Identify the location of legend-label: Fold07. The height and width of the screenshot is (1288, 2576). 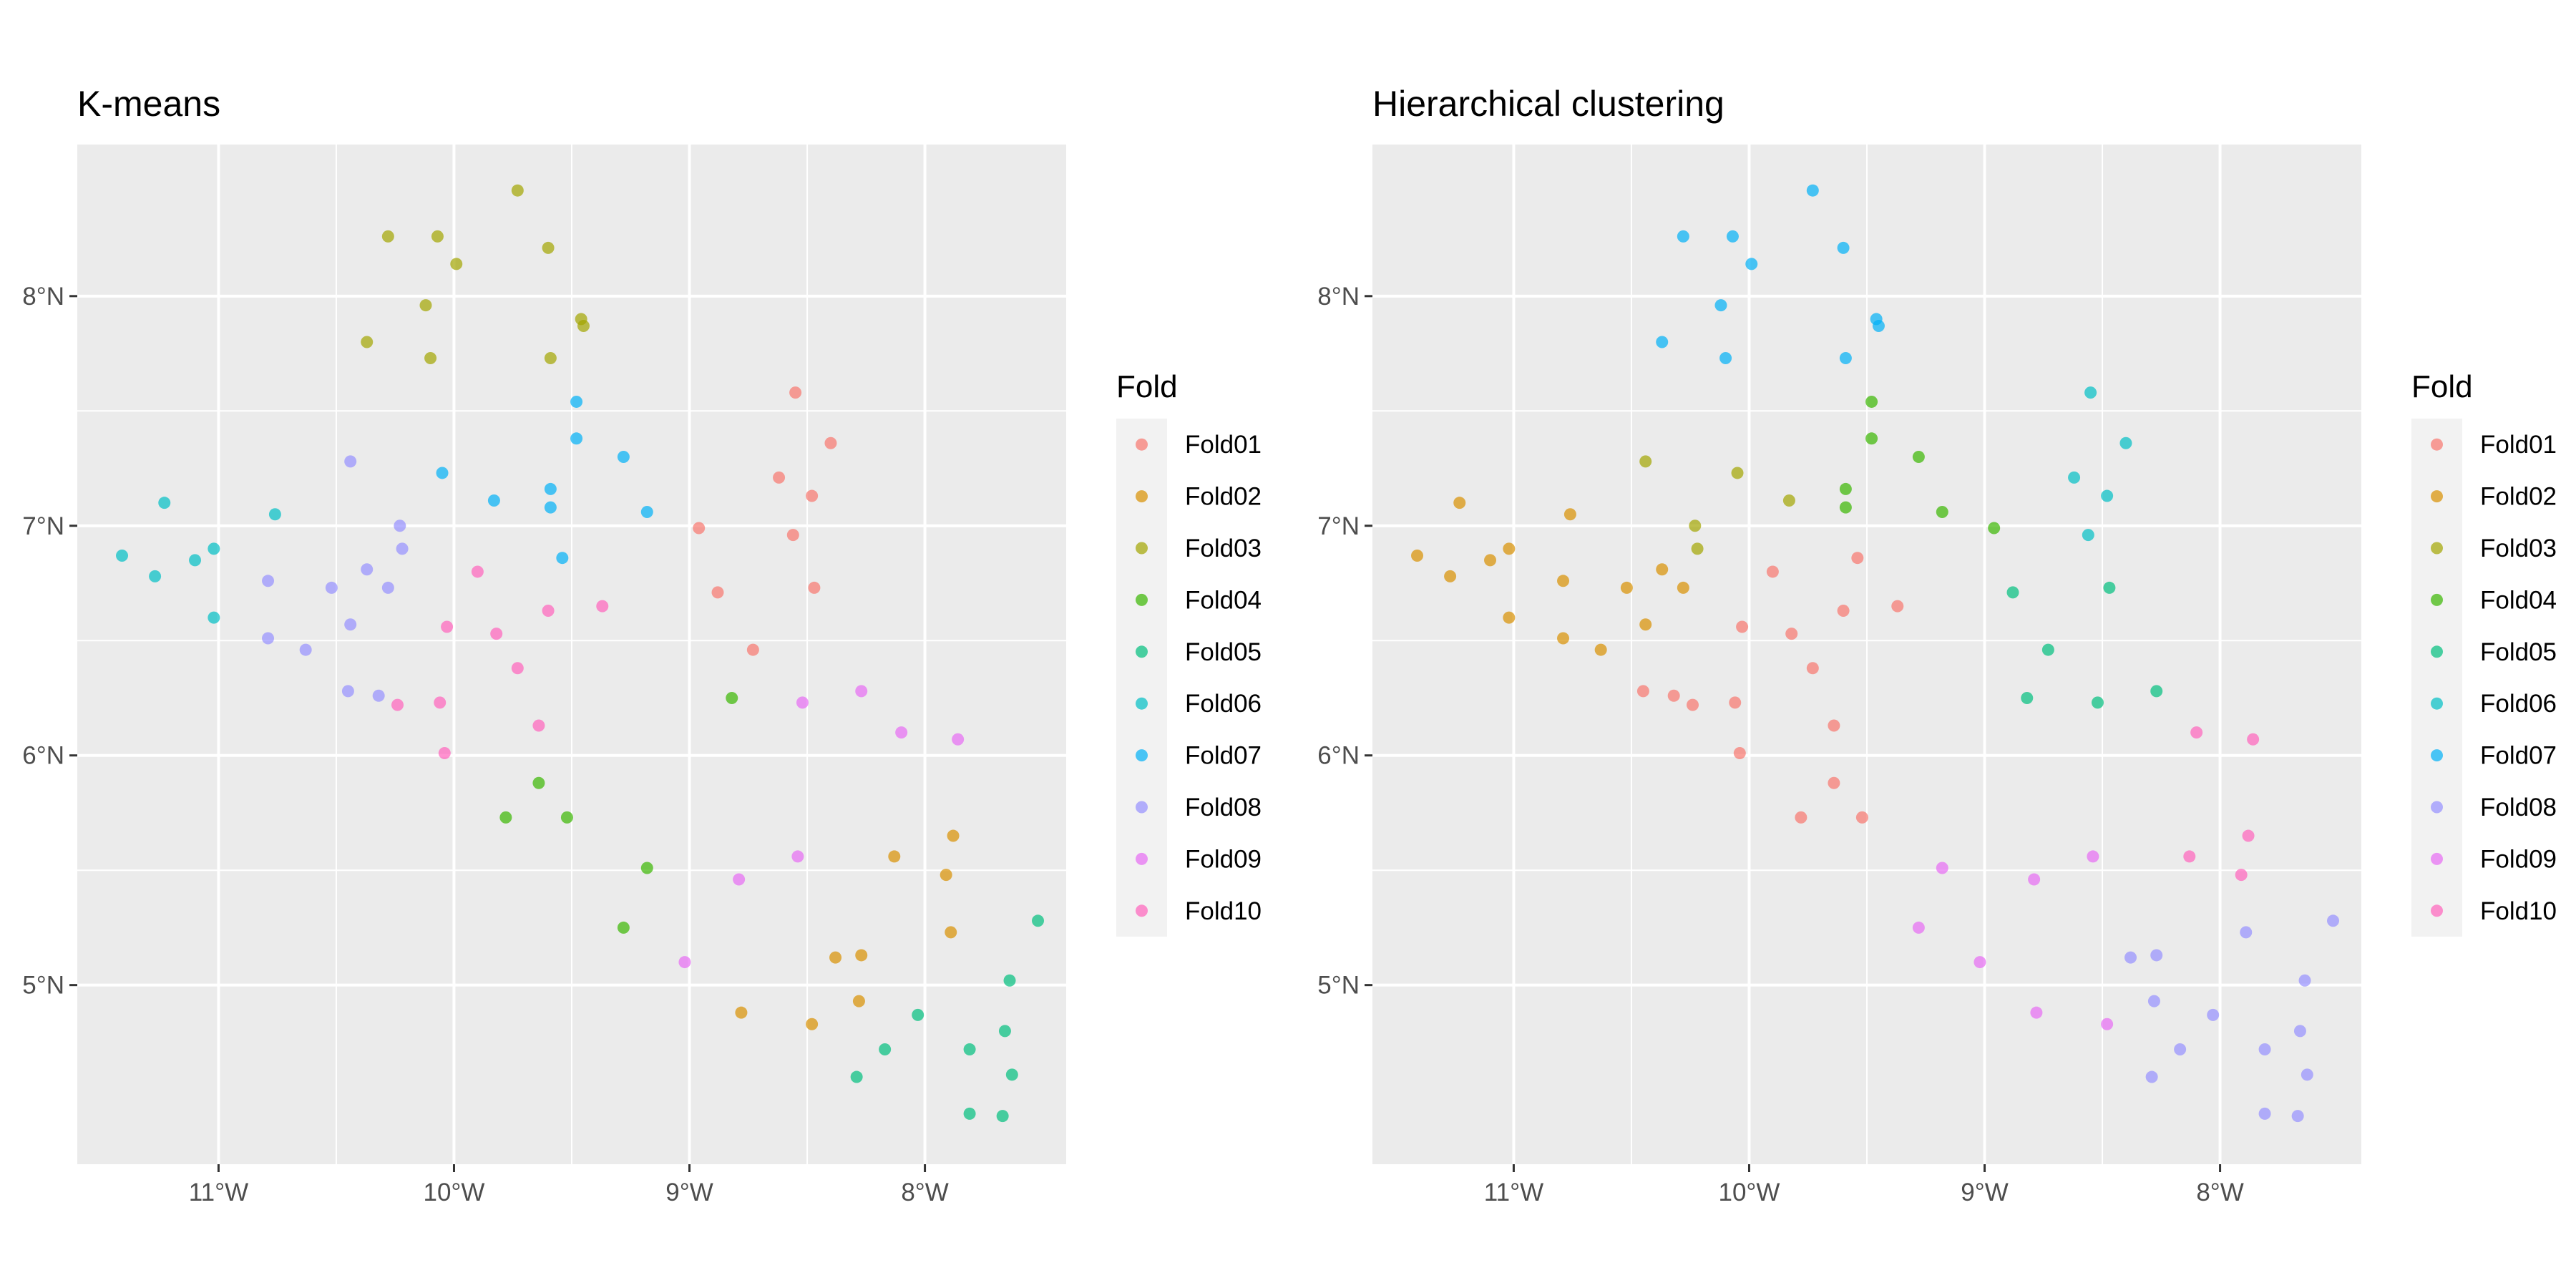
(2518, 756).